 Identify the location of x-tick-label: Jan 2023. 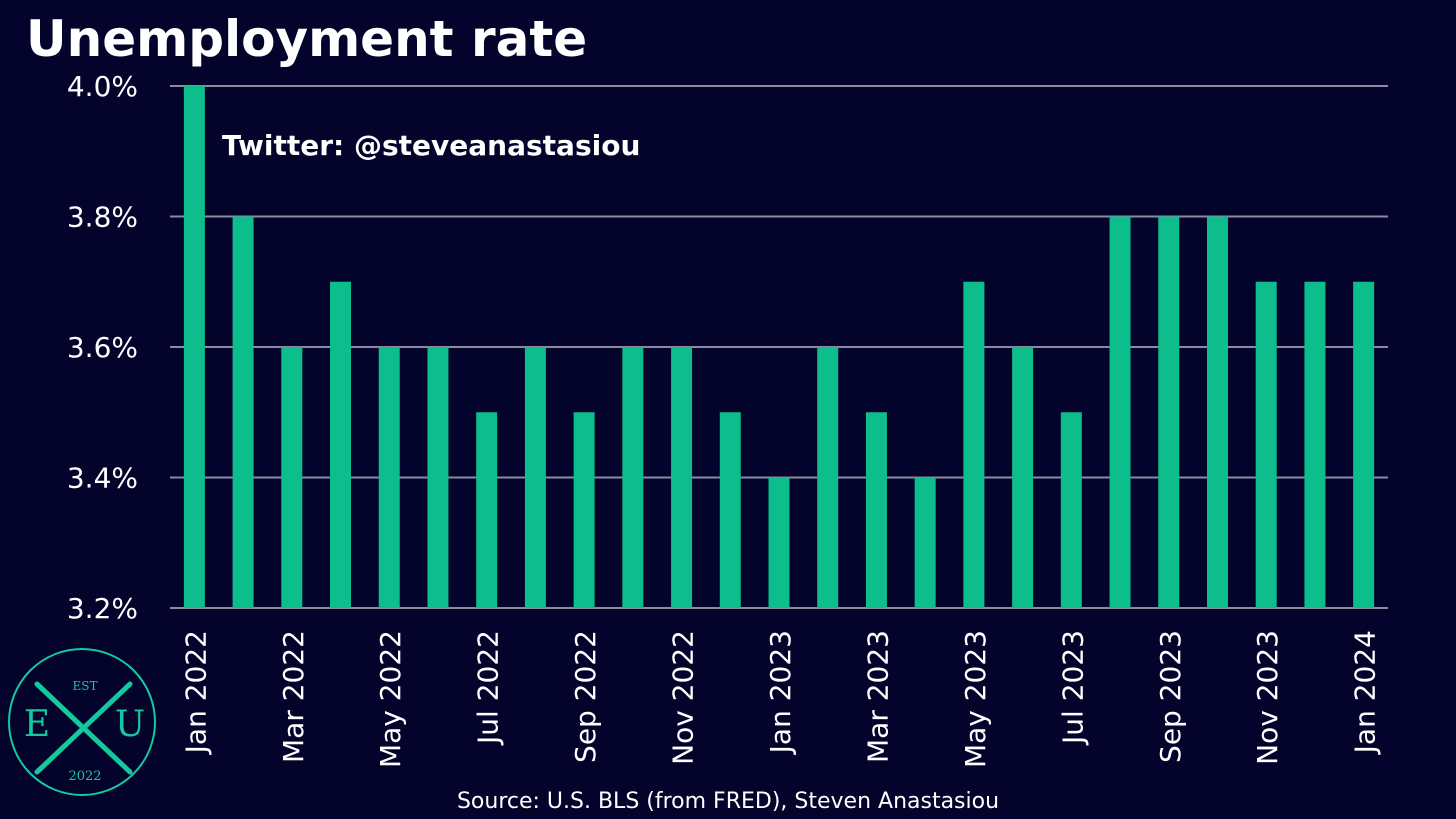
(780, 692).